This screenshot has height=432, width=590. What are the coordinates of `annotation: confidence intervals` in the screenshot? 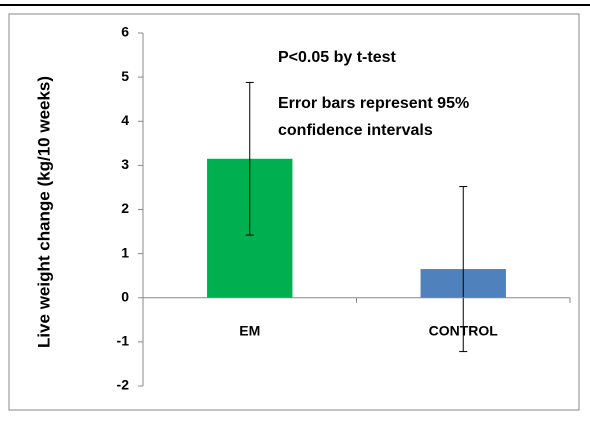 It's located at (355, 130).